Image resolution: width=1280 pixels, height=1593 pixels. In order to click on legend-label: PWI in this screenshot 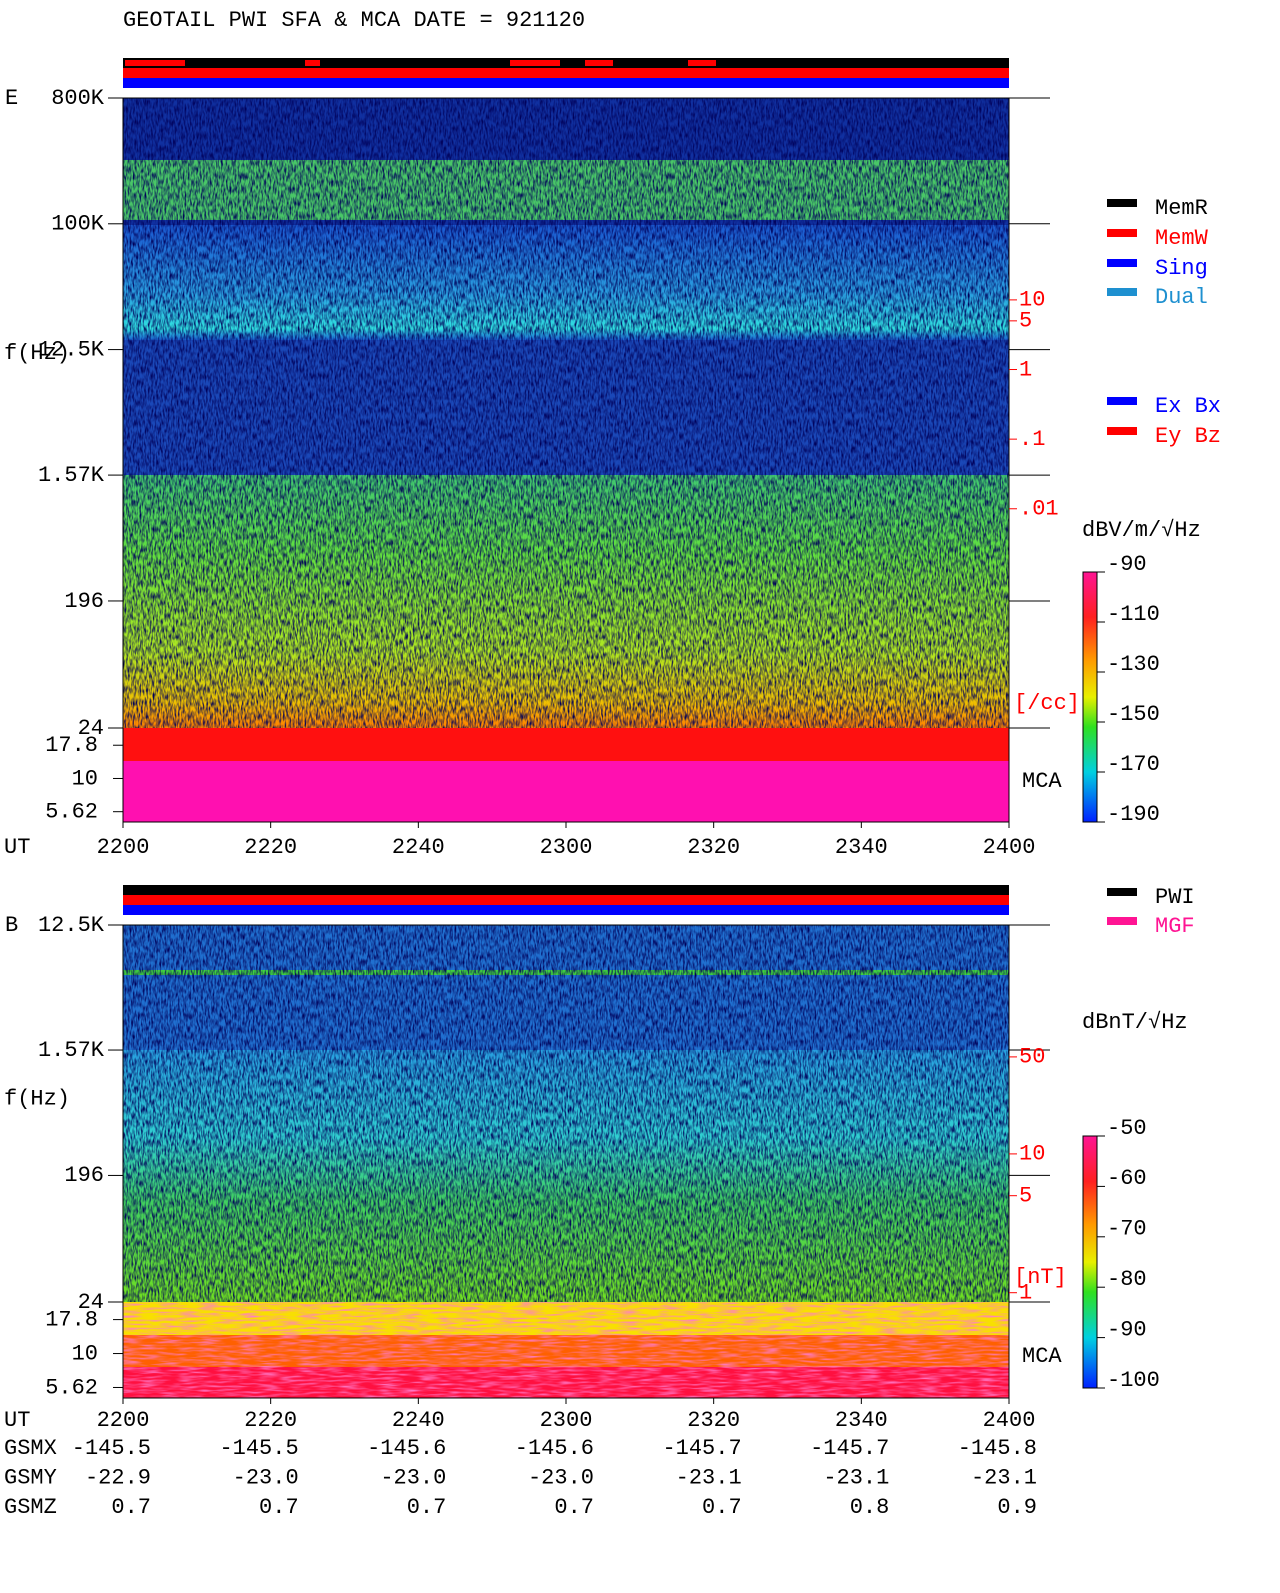, I will do `click(1175, 897)`.